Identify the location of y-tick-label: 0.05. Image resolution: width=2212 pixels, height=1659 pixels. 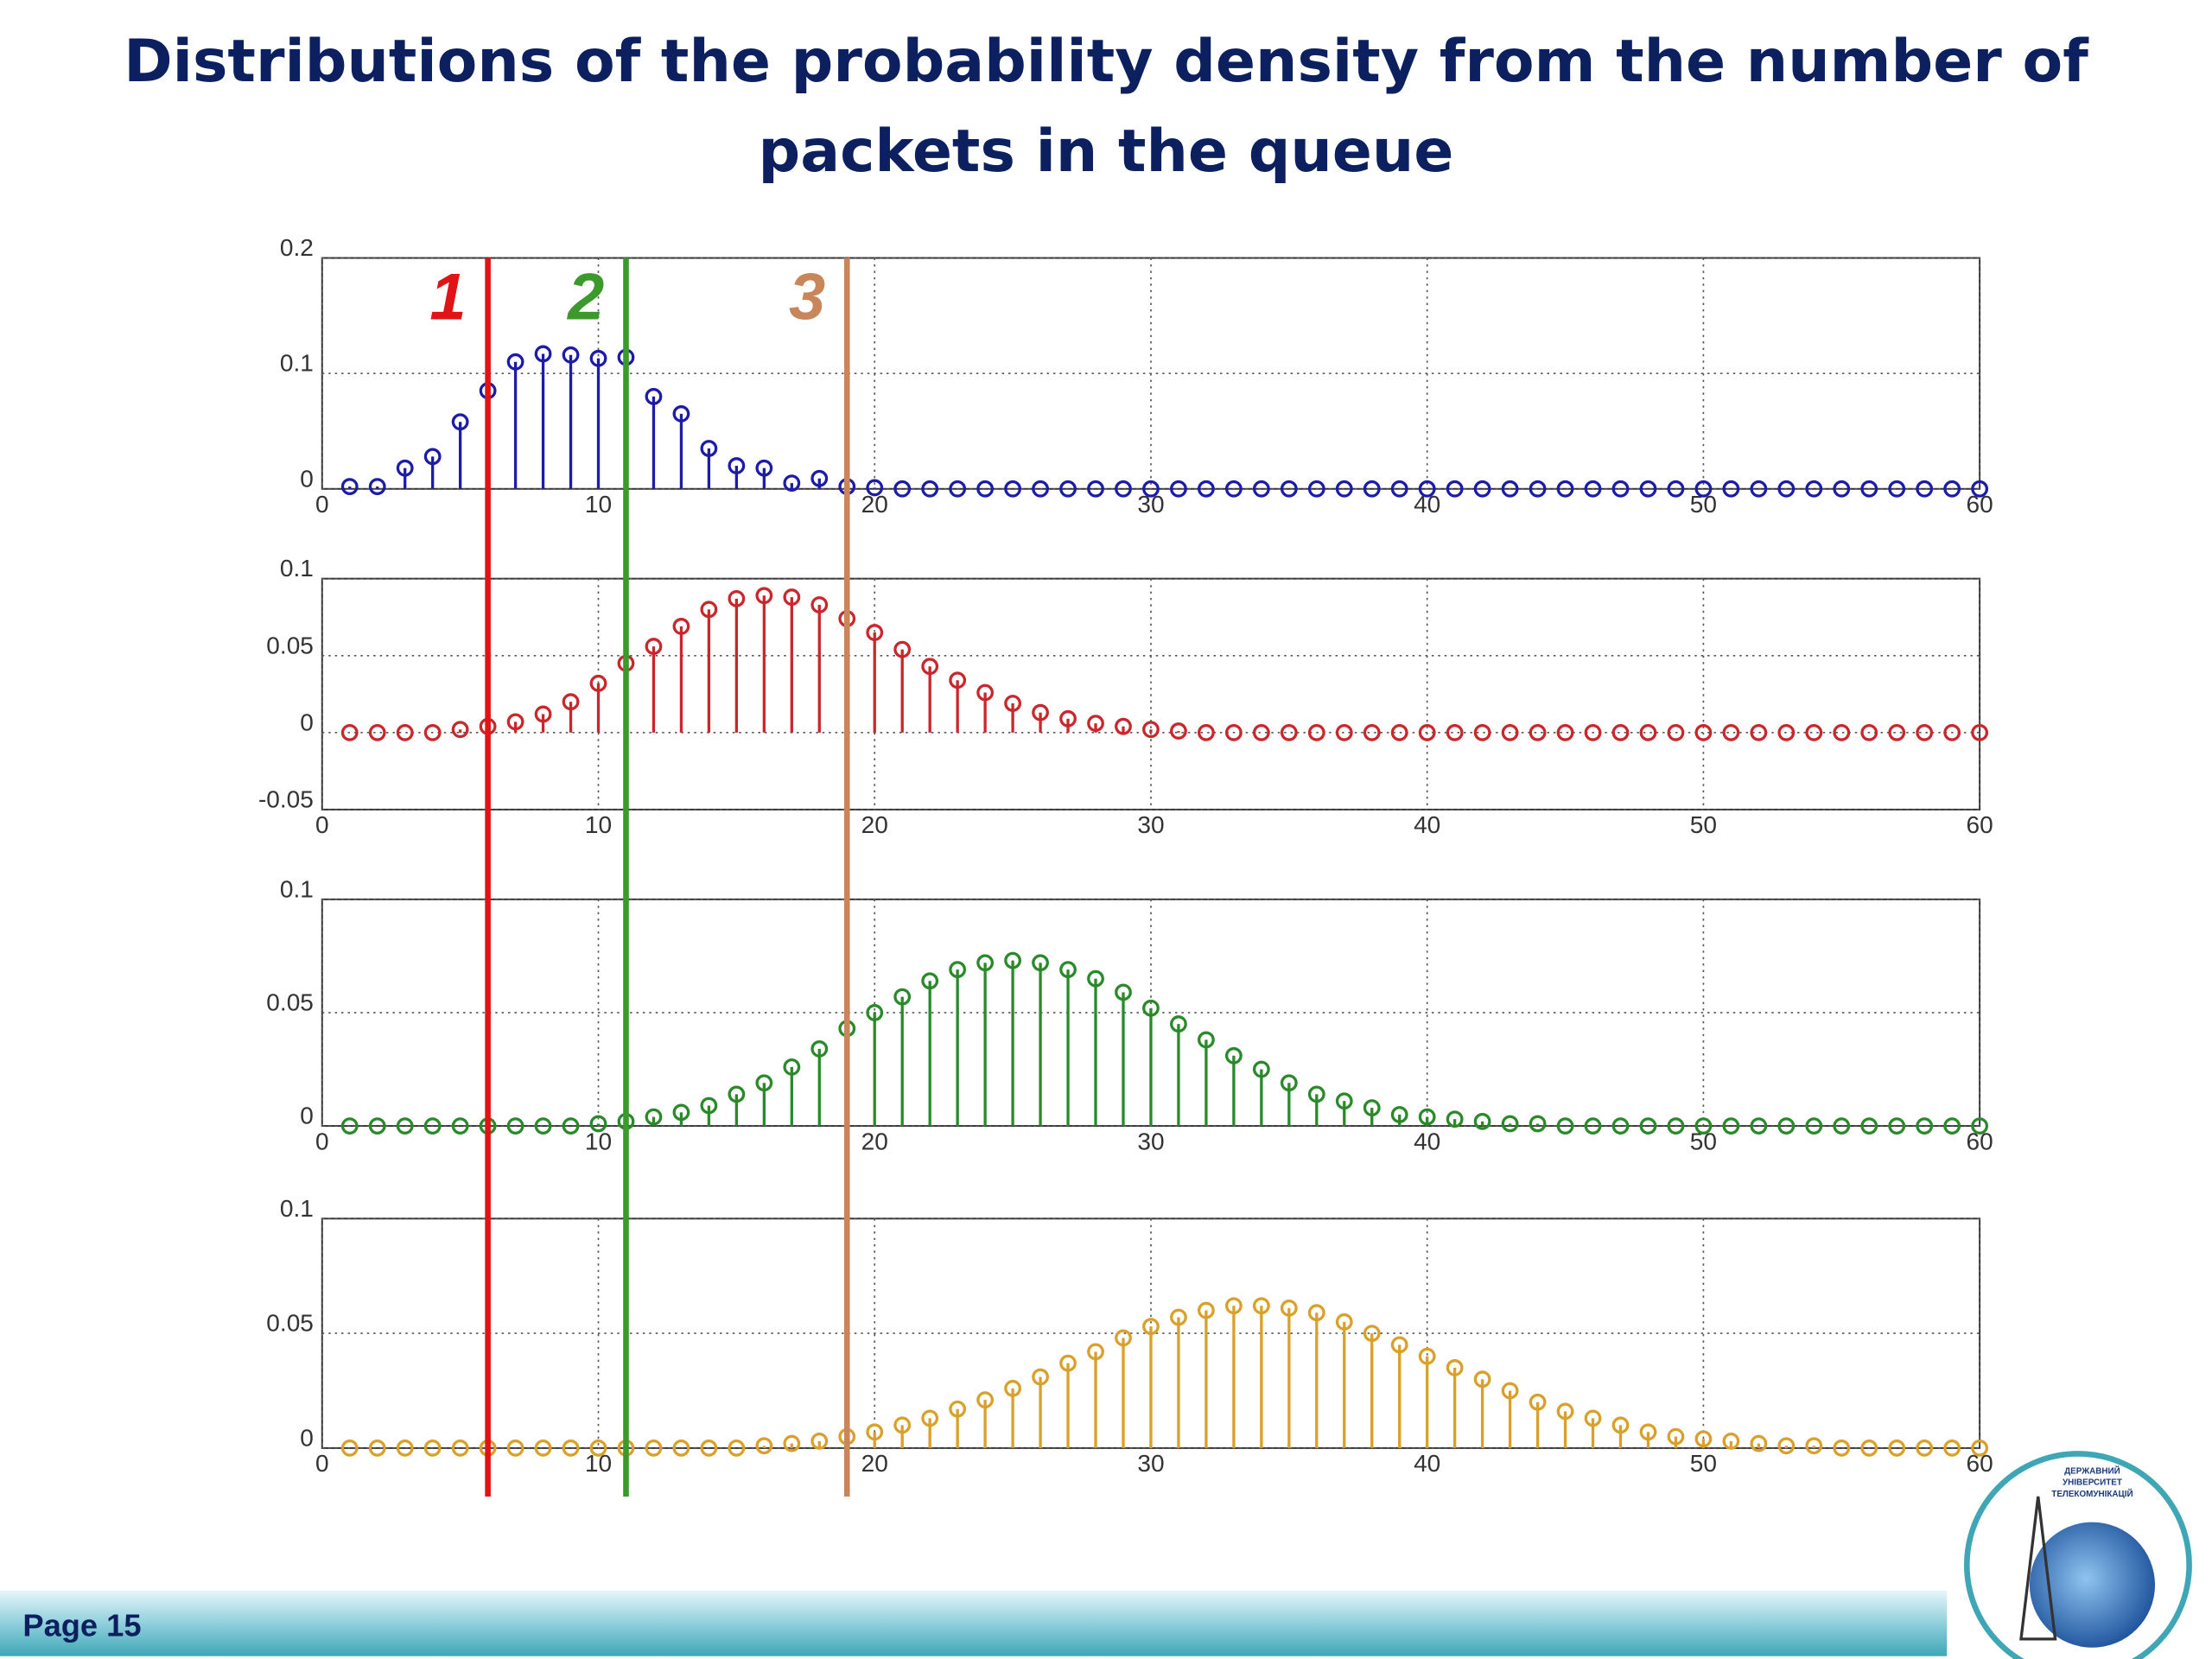
(290, 645).